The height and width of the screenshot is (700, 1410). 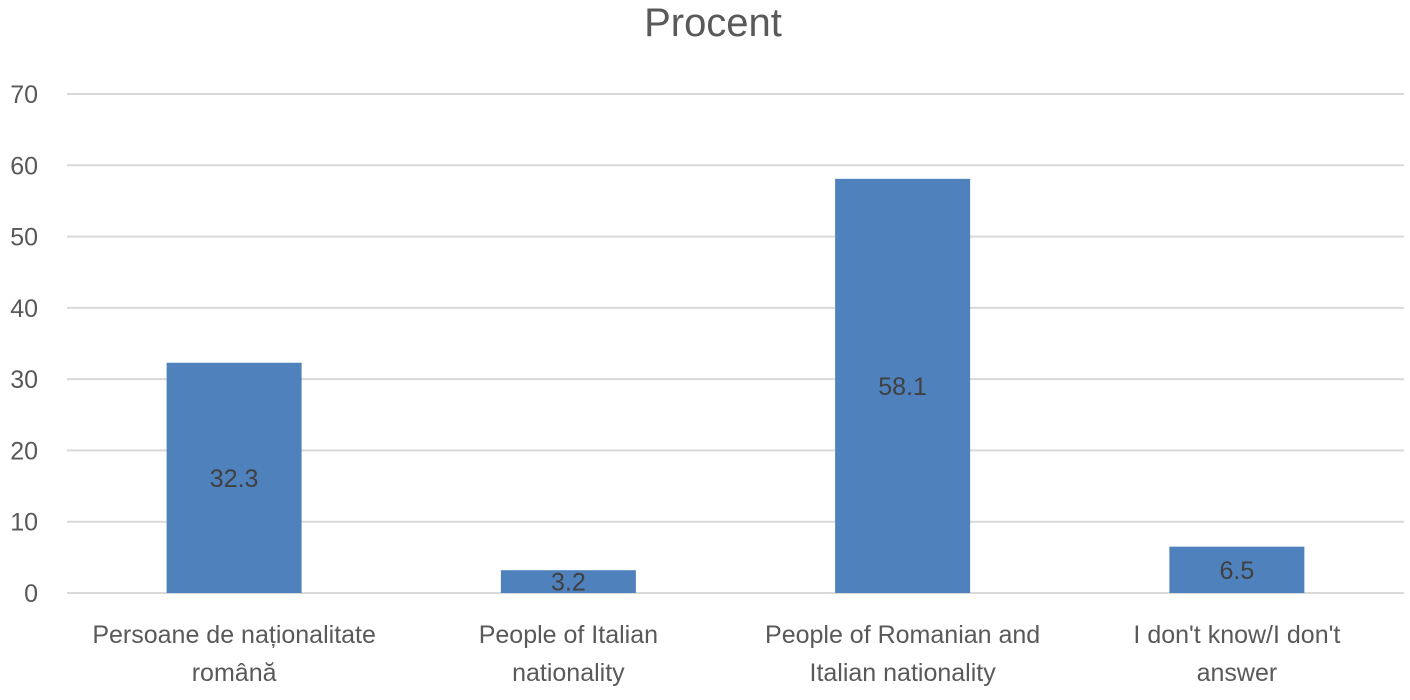 What do you see at coordinates (24, 451) in the screenshot?
I see `y-tick-label: 20` at bounding box center [24, 451].